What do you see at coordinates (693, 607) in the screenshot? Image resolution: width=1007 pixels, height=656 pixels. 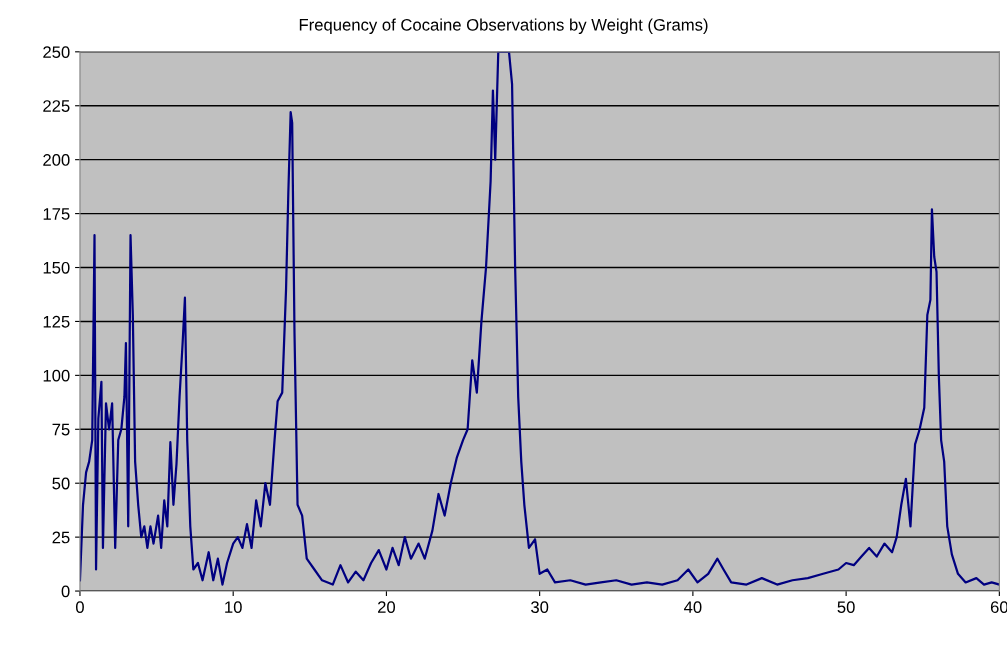 I see `x-tick-label: 40` at bounding box center [693, 607].